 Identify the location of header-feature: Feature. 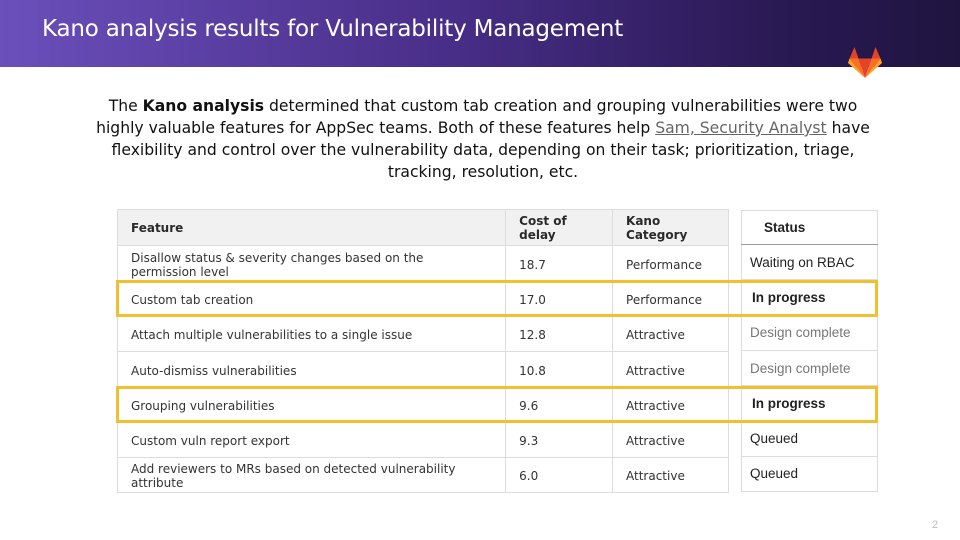
(311, 227).